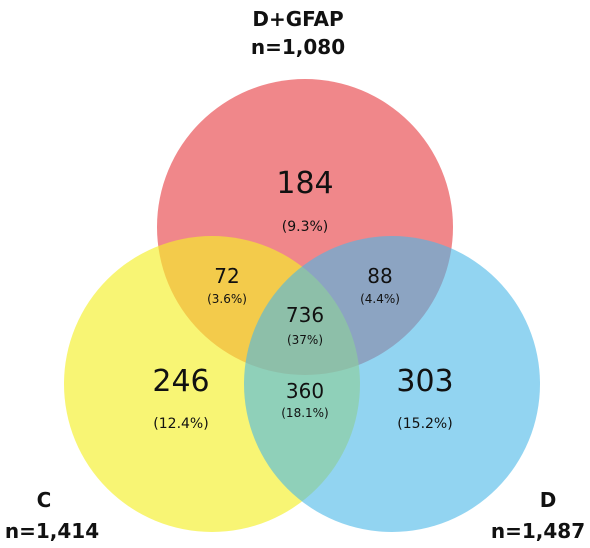  Describe the element at coordinates (180, 381) in the screenshot. I see `region-c-only-count: 246` at that location.